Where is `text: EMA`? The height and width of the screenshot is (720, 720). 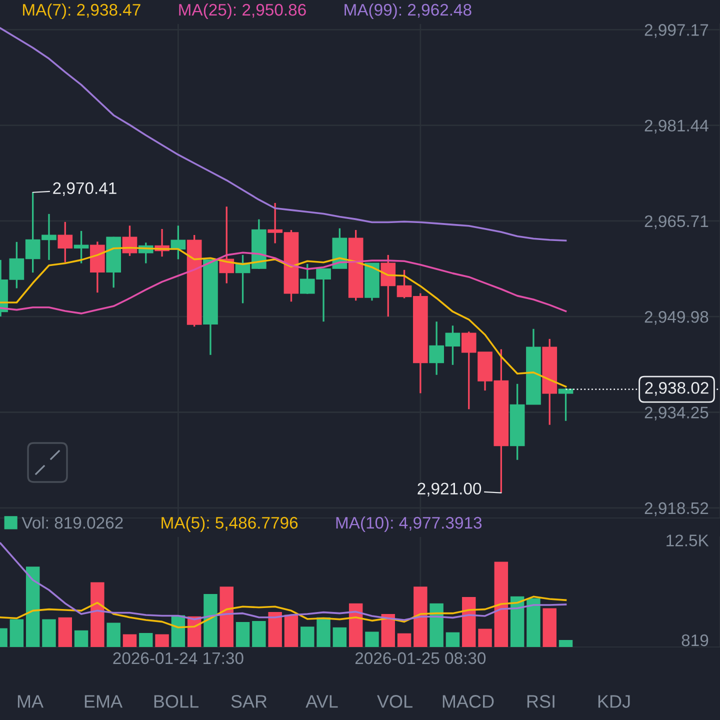 text: EMA is located at coordinates (103, 701).